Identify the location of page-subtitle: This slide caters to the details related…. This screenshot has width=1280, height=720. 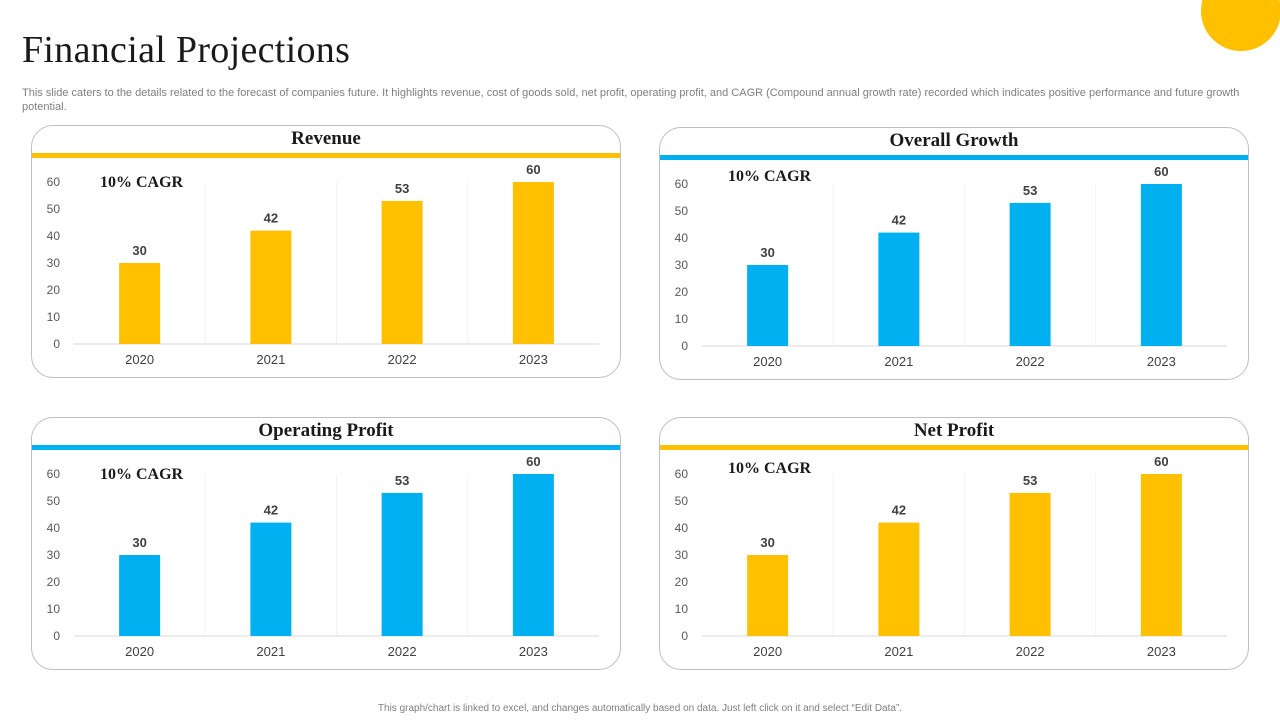
(631, 100).